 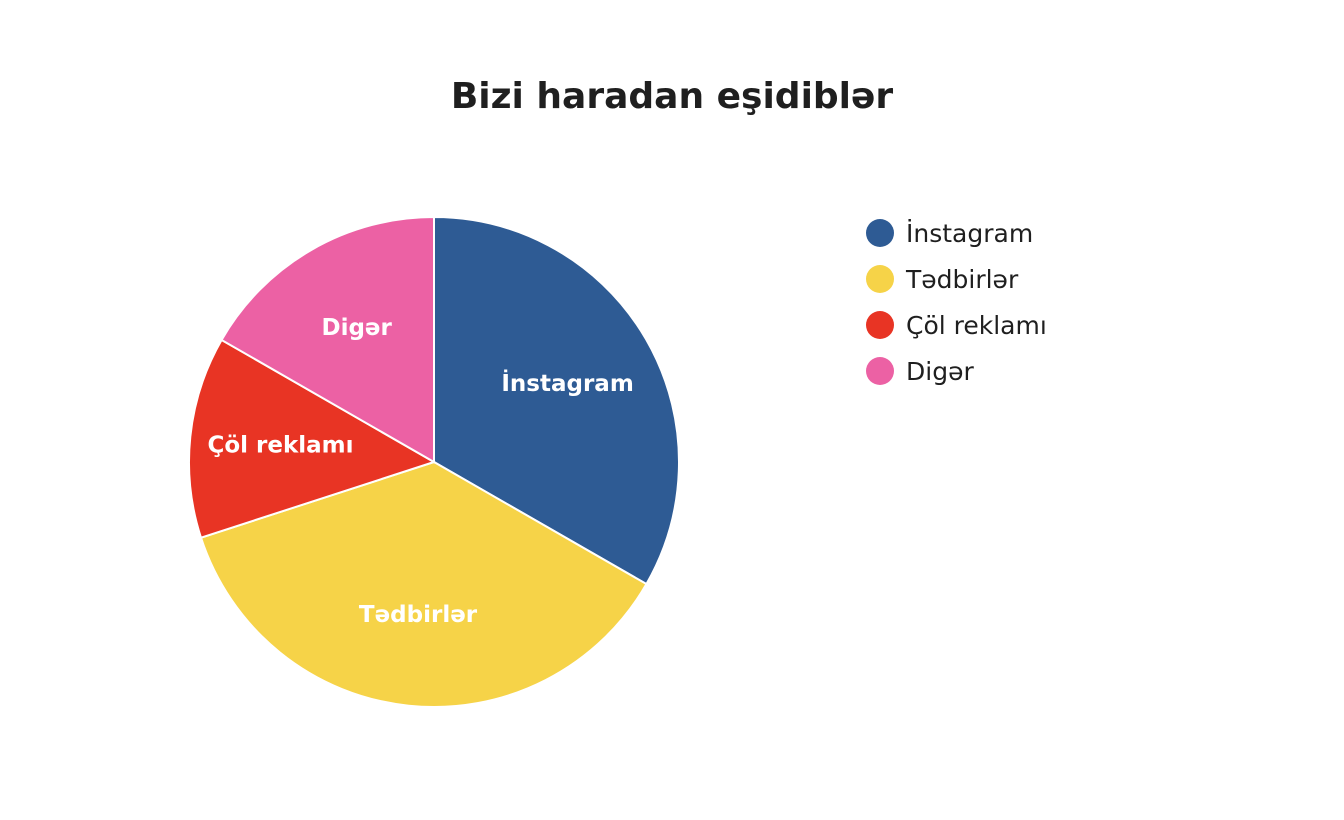 I want to click on slice-label: Tədbirlər, so click(x=418, y=615).